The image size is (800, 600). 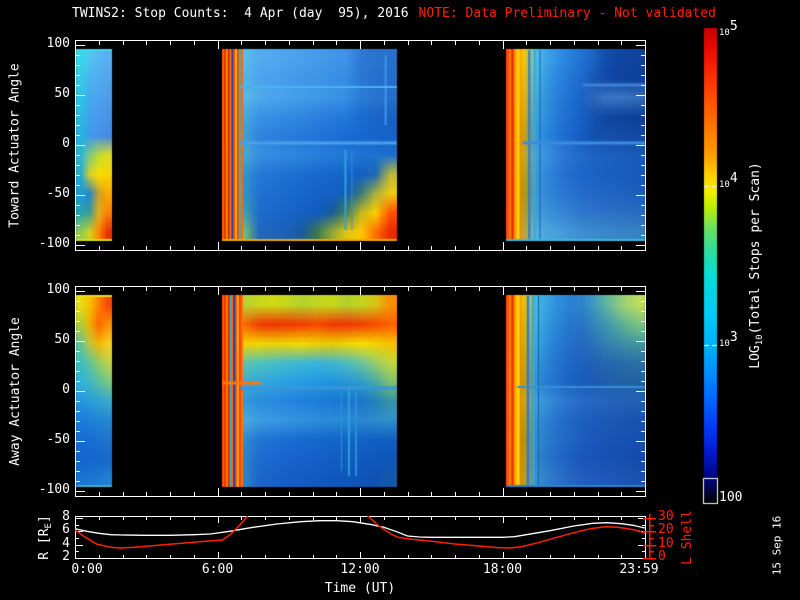 I want to click on r-tick-label: 8, so click(x=66, y=516).